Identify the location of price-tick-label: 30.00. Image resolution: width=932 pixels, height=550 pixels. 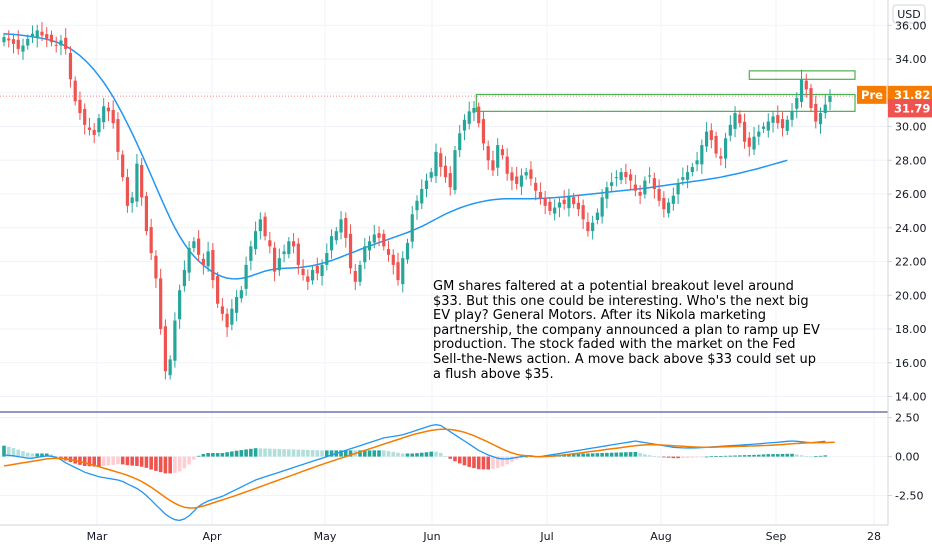
(911, 127).